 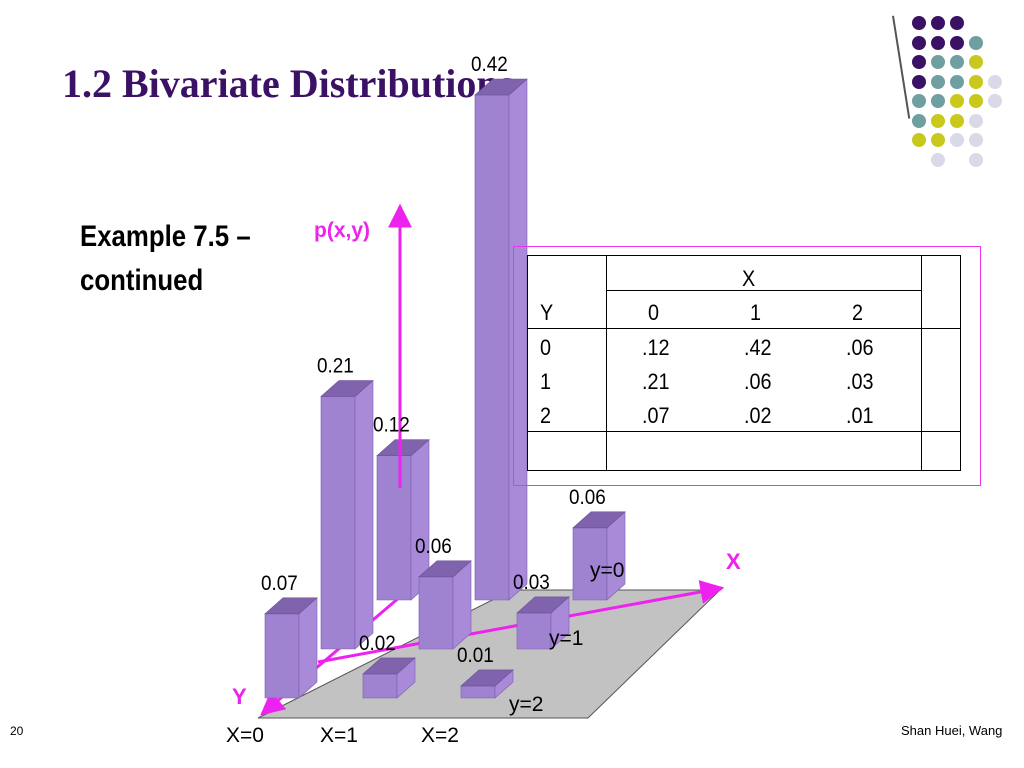 What do you see at coordinates (607, 570) in the screenshot?
I see `y-category-label: y=0` at bounding box center [607, 570].